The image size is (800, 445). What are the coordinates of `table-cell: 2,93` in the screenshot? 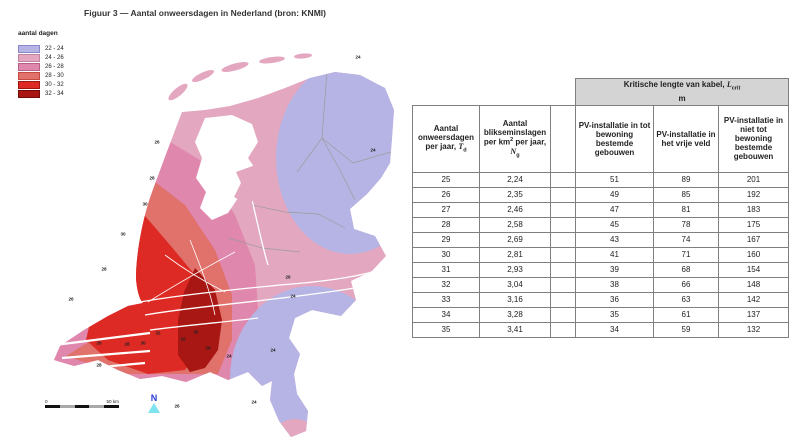 It's located at (515, 269).